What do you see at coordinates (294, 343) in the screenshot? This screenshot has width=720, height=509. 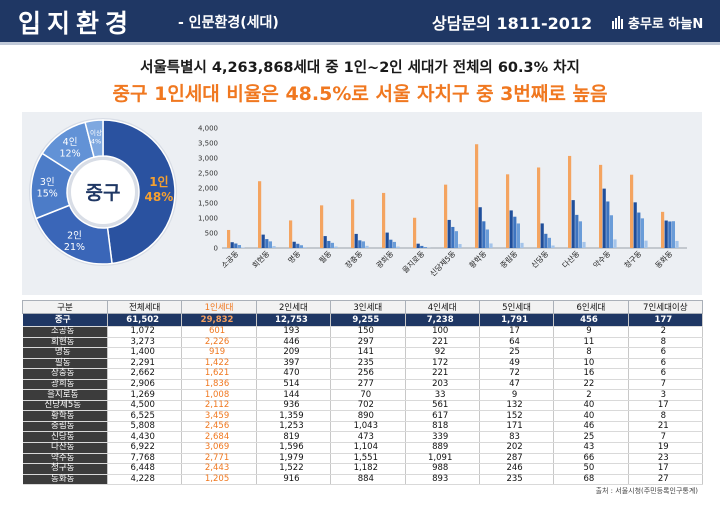 I see `table-cell: 446` at bounding box center [294, 343].